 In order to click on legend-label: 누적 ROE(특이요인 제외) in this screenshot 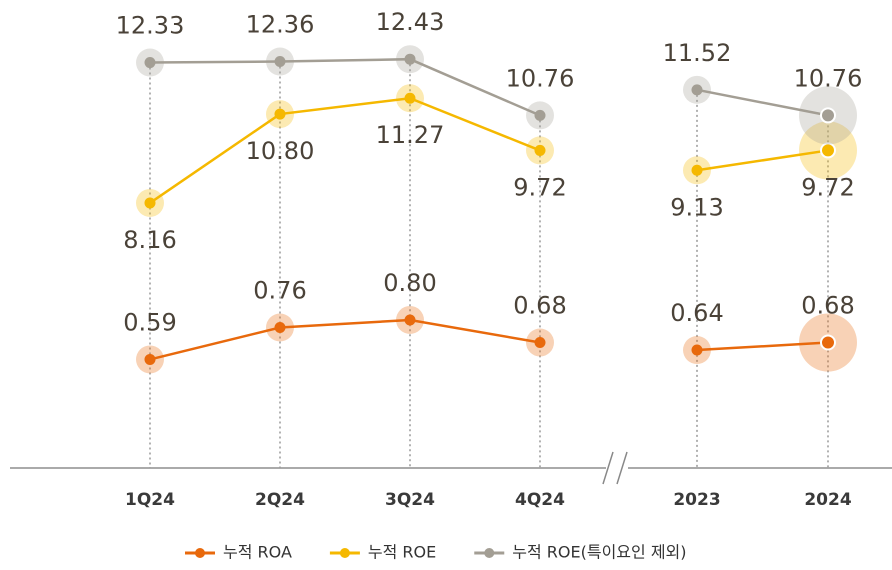, I will do `click(599, 552)`.